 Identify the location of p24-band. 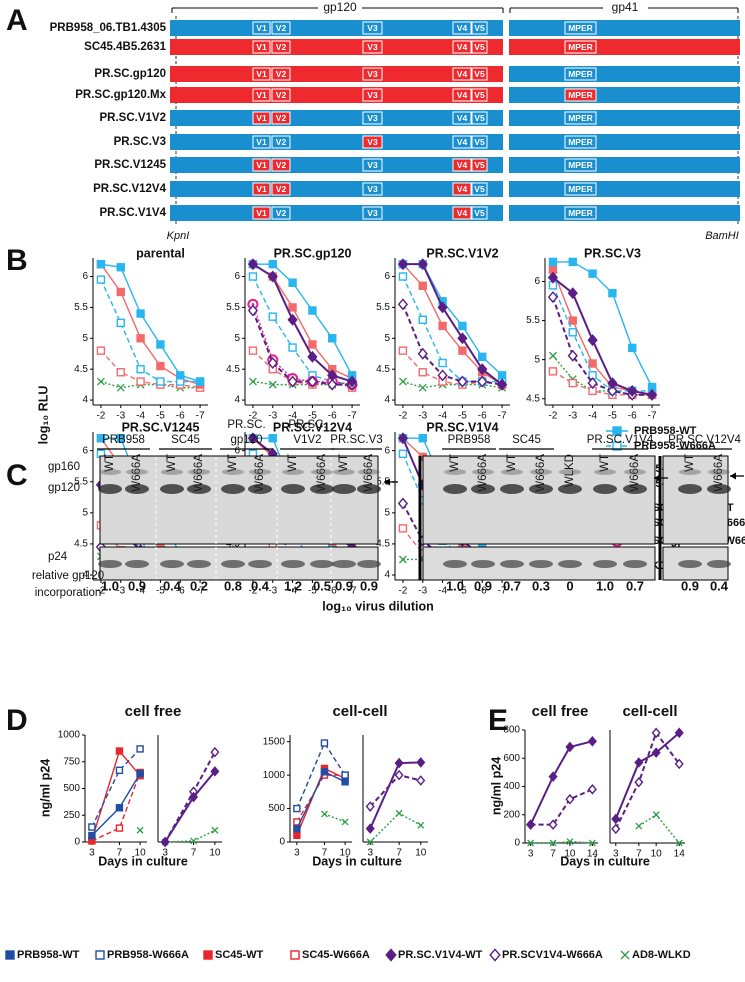
(110, 564).